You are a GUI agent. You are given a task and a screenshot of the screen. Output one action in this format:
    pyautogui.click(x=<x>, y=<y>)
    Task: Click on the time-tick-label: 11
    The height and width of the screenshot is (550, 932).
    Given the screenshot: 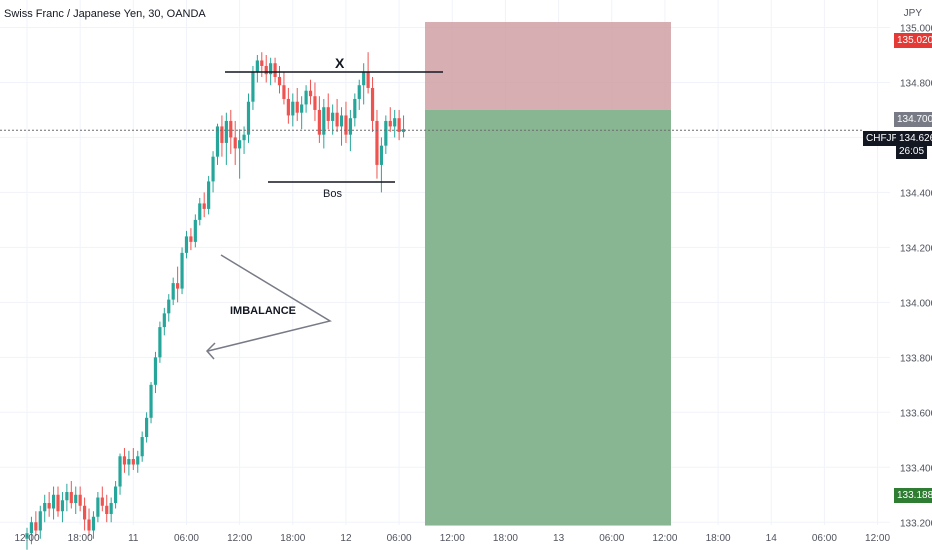 What is the action you would take?
    pyautogui.click(x=133, y=538)
    